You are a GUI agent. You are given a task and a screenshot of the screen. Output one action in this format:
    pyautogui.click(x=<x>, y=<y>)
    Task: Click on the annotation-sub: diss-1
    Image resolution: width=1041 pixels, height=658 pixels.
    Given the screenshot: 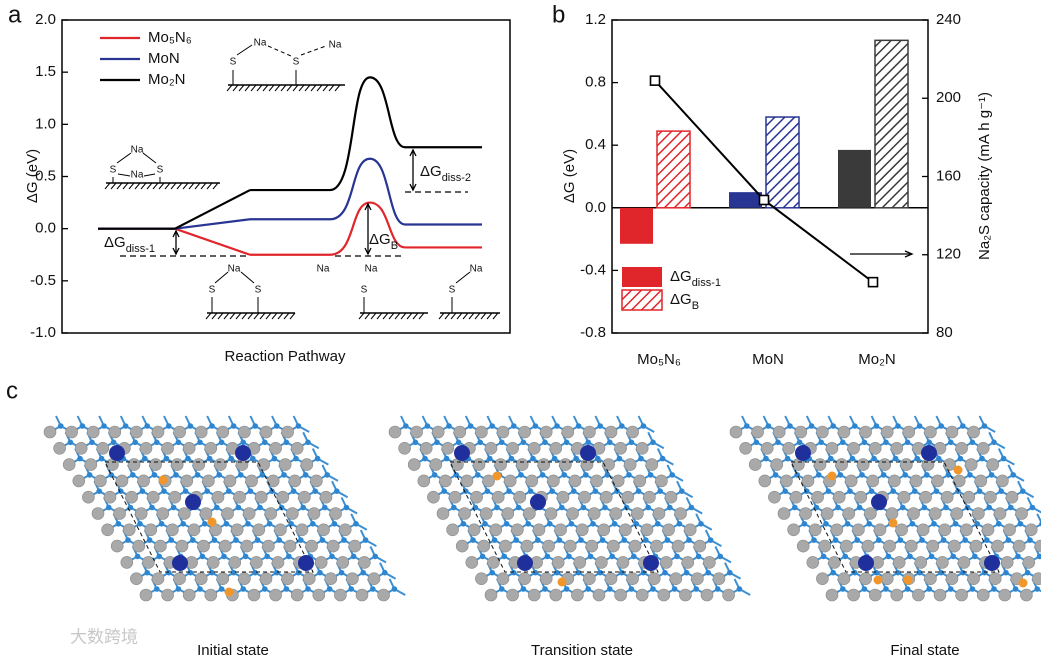 What is the action you would take?
    pyautogui.click(x=140, y=249)
    